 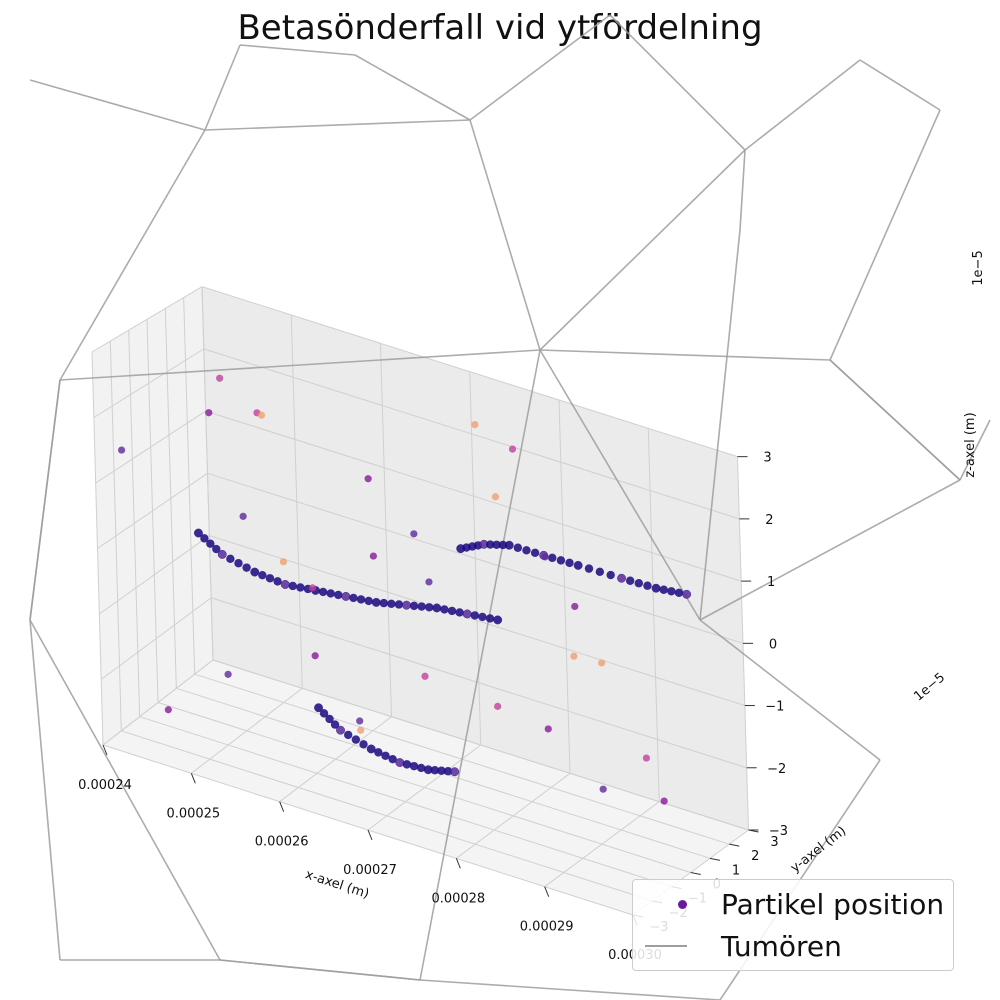 What do you see at coordinates (774, 842) in the screenshot?
I see `y-tick-label: 3` at bounding box center [774, 842].